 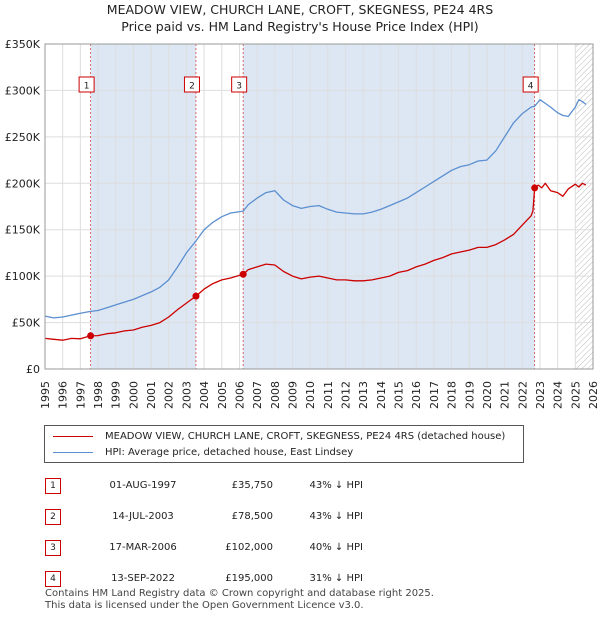 I want to click on table-row: 3 17-MAR-2006 £102,000 40% ↓ HPI, so click(x=201, y=547).